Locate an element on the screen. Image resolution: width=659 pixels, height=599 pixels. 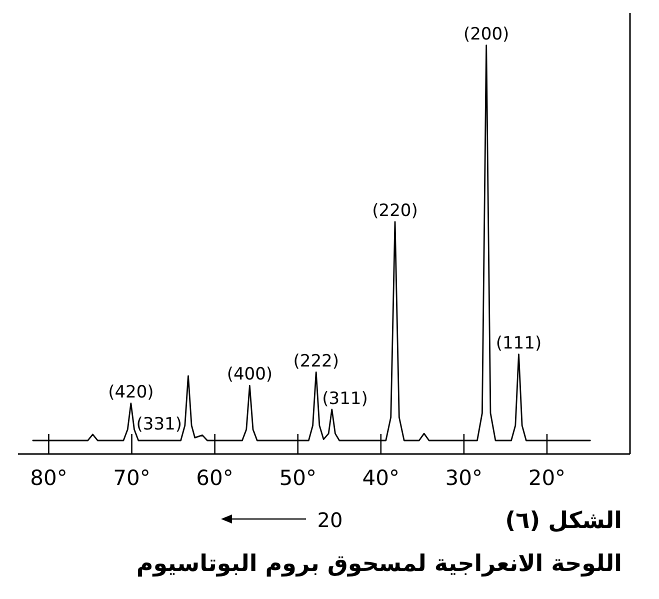
x-axis-title: 20 is located at coordinates (330, 520).